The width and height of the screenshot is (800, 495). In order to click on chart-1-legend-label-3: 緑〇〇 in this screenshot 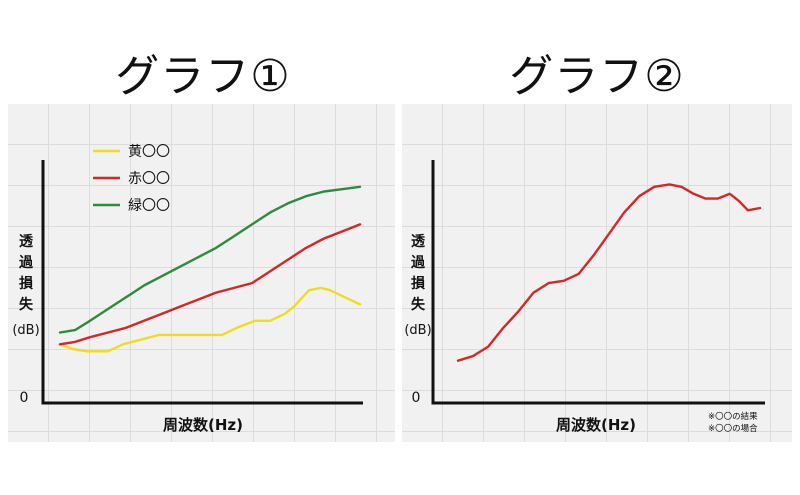, I will do `click(149, 206)`.